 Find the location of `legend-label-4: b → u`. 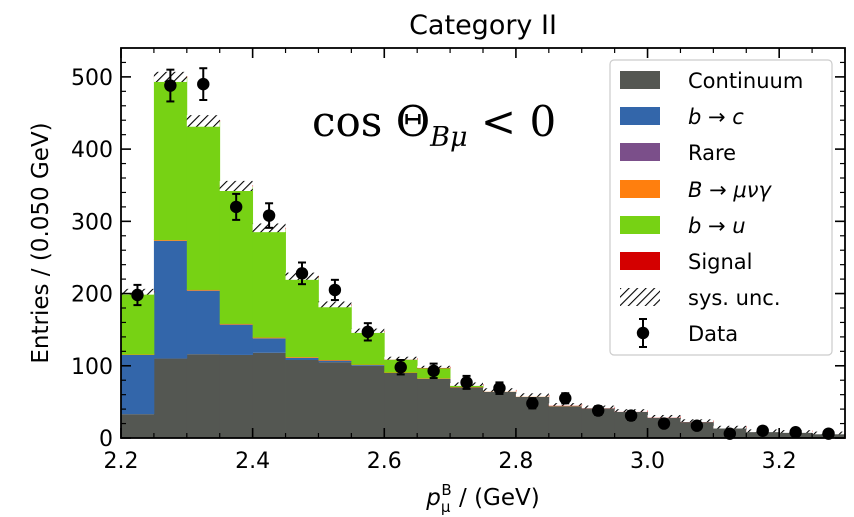

legend-label-4: b → u is located at coordinates (717, 226).